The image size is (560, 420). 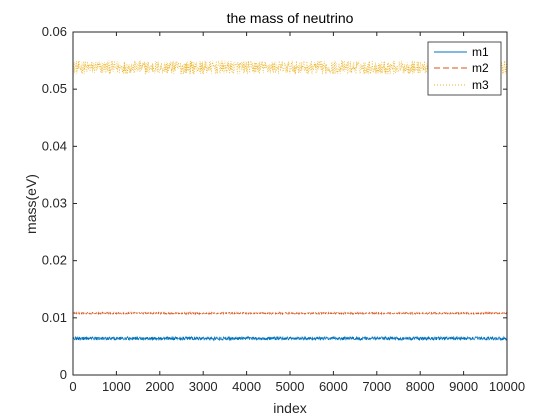 What do you see at coordinates (464, 68) in the screenshot?
I see `legend: m1 m2 m3` at bounding box center [464, 68].